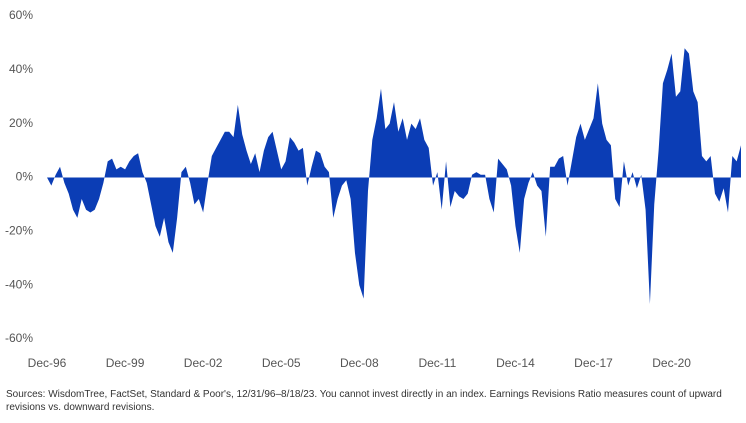 The width and height of the screenshot is (746, 423). Describe the element at coordinates (19, 284) in the screenshot. I see `y-tick-label: -40%` at that location.